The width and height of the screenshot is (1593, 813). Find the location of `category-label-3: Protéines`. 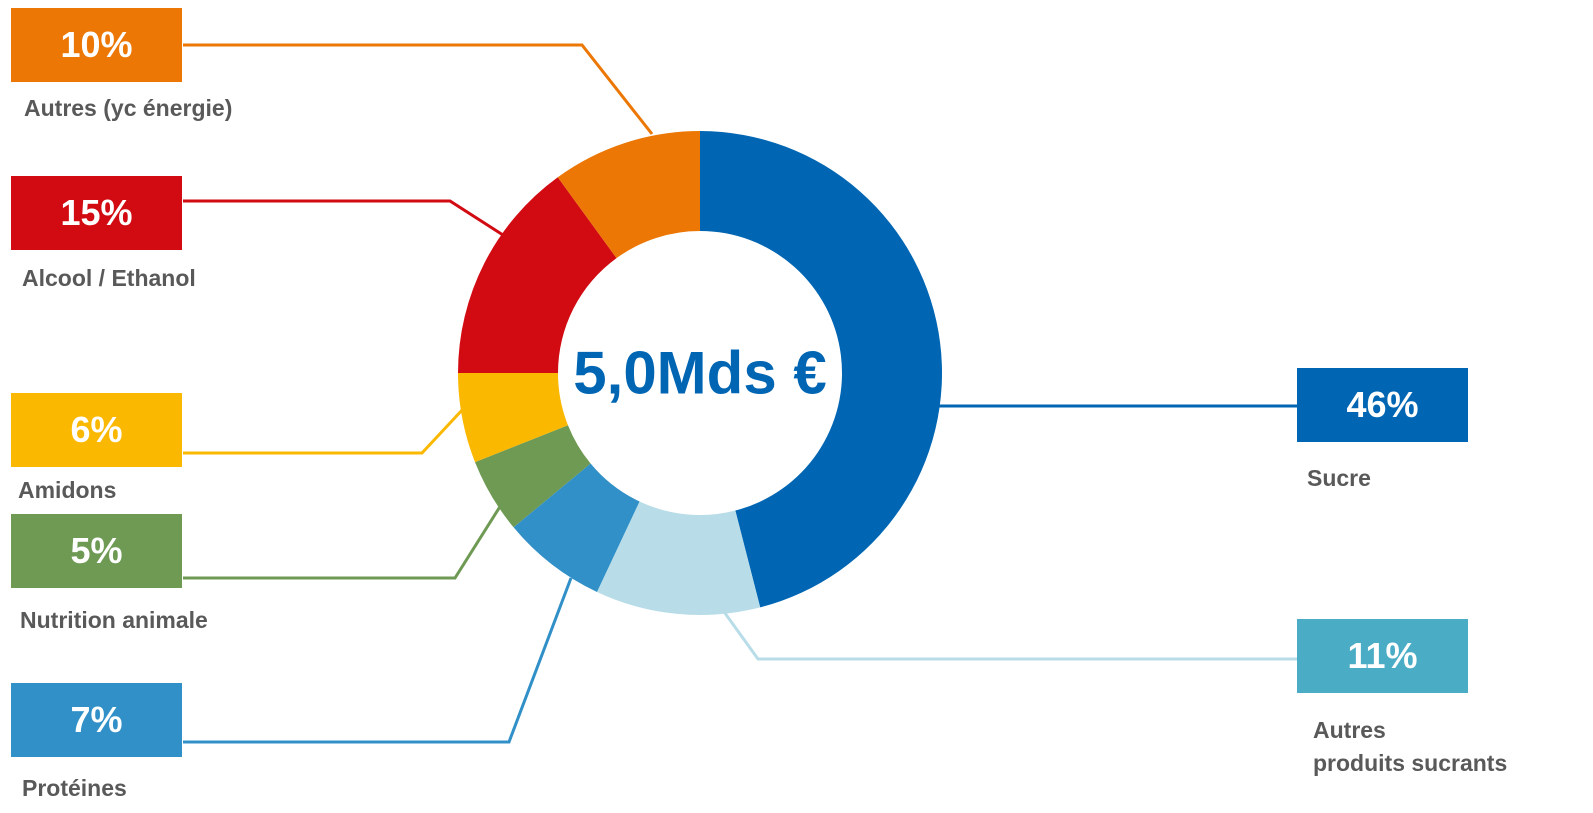

category-label-3: Protéines is located at coordinates (74, 788).